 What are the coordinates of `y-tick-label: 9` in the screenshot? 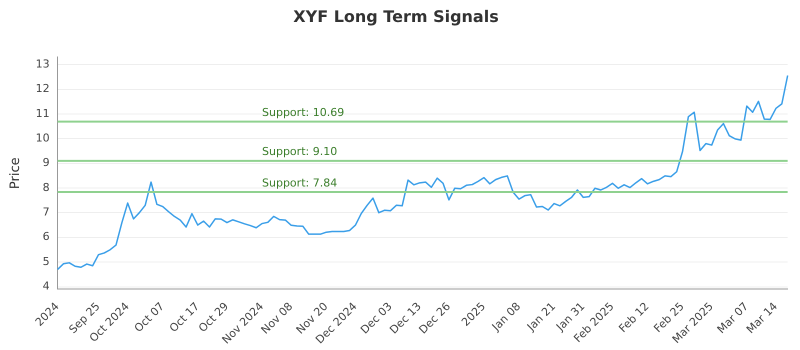 It's located at (46, 163).